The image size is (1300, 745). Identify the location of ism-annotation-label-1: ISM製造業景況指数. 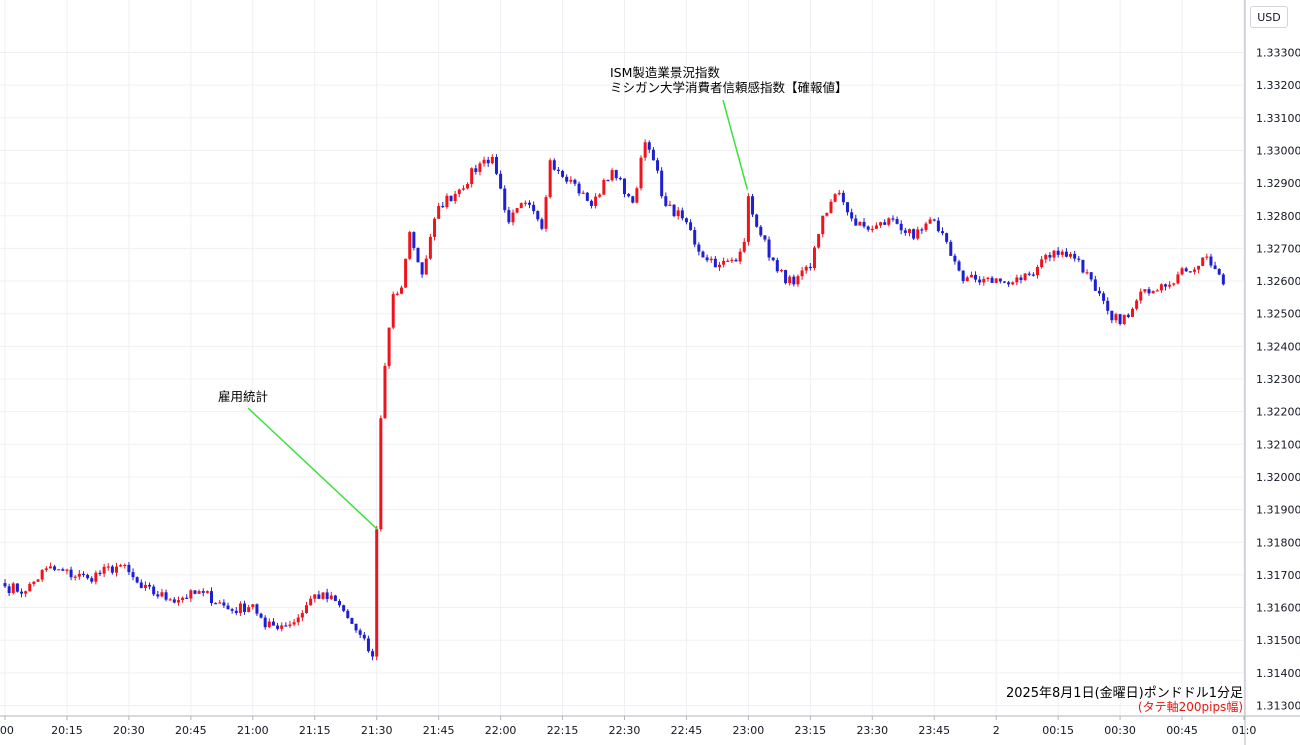
(665, 72).